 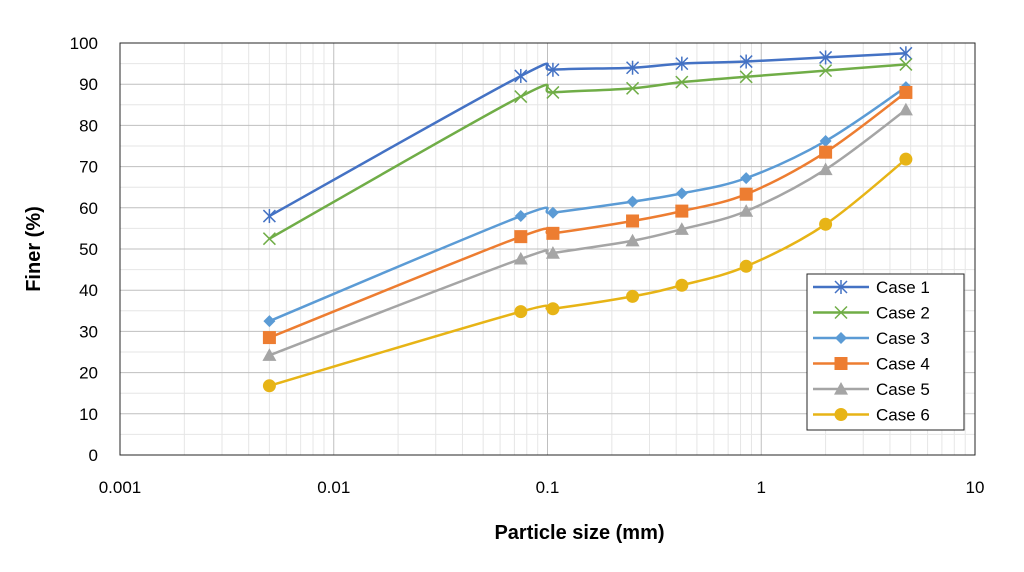 I want to click on y-tick-label: 30, so click(x=88, y=331).